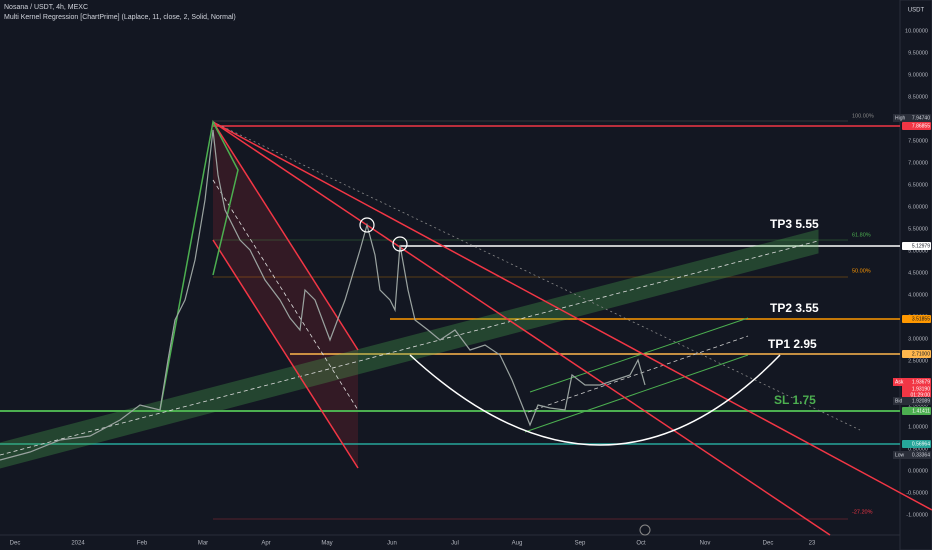 Image resolution: width=932 pixels, height=550 pixels. What do you see at coordinates (918, 339) in the screenshot?
I see `price-tick-label: 3.00000` at bounding box center [918, 339].